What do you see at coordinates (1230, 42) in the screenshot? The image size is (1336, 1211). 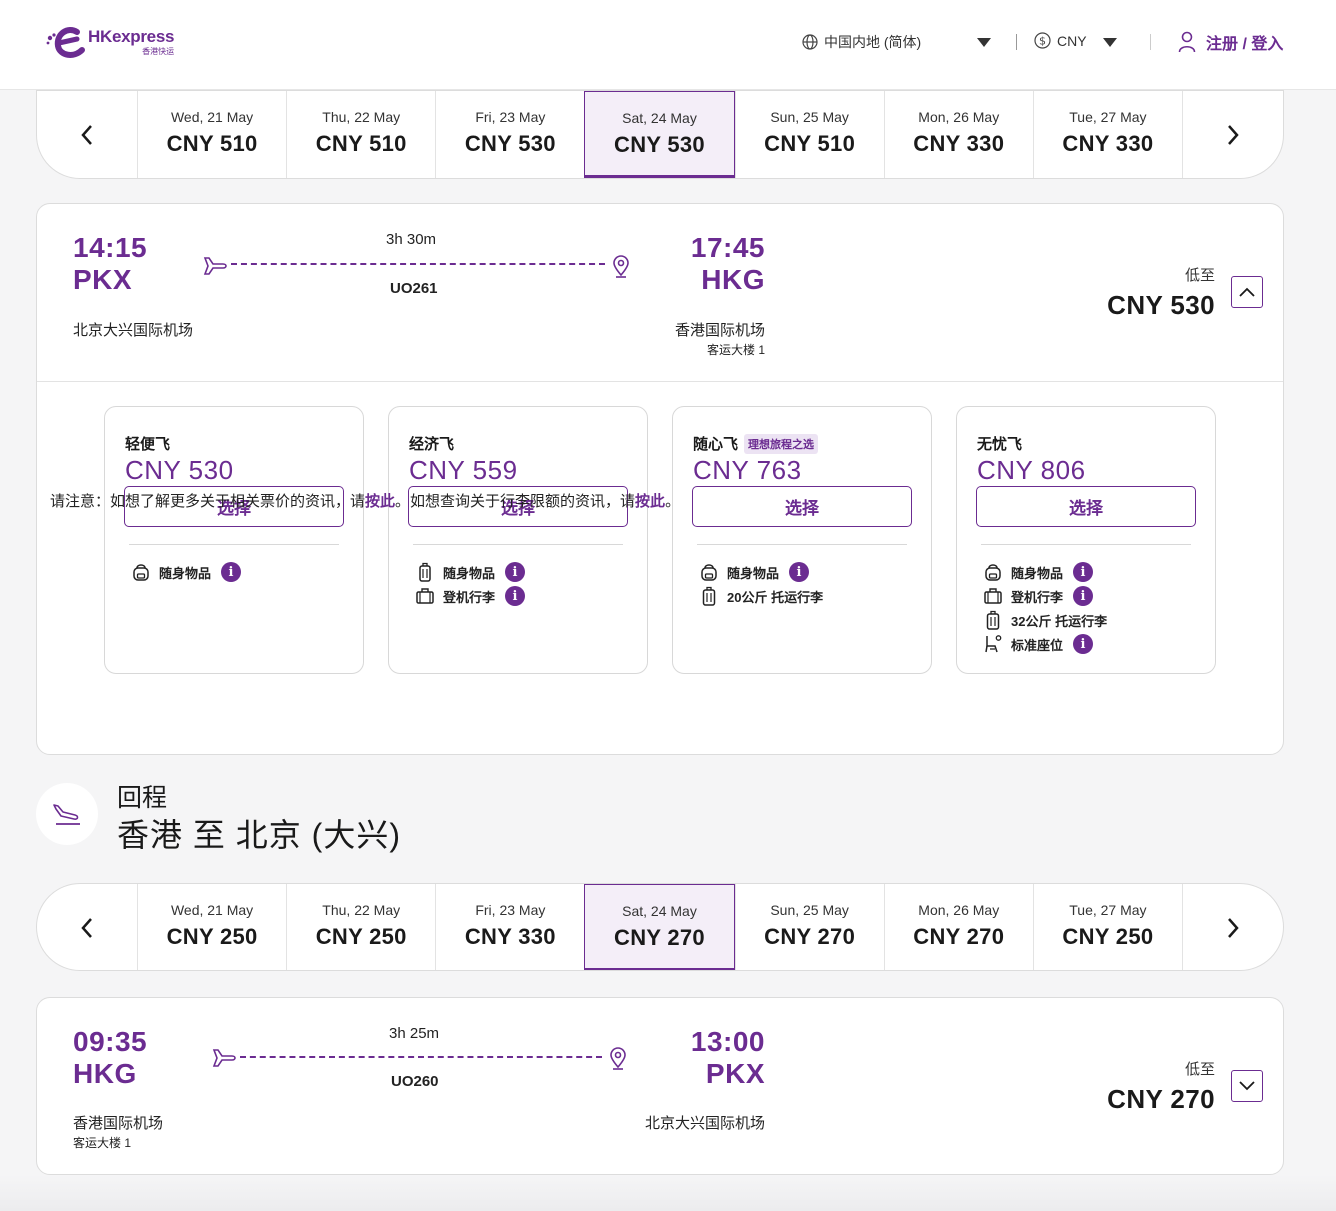 I see `login-register-button: 注册 / 登入` at bounding box center [1230, 42].